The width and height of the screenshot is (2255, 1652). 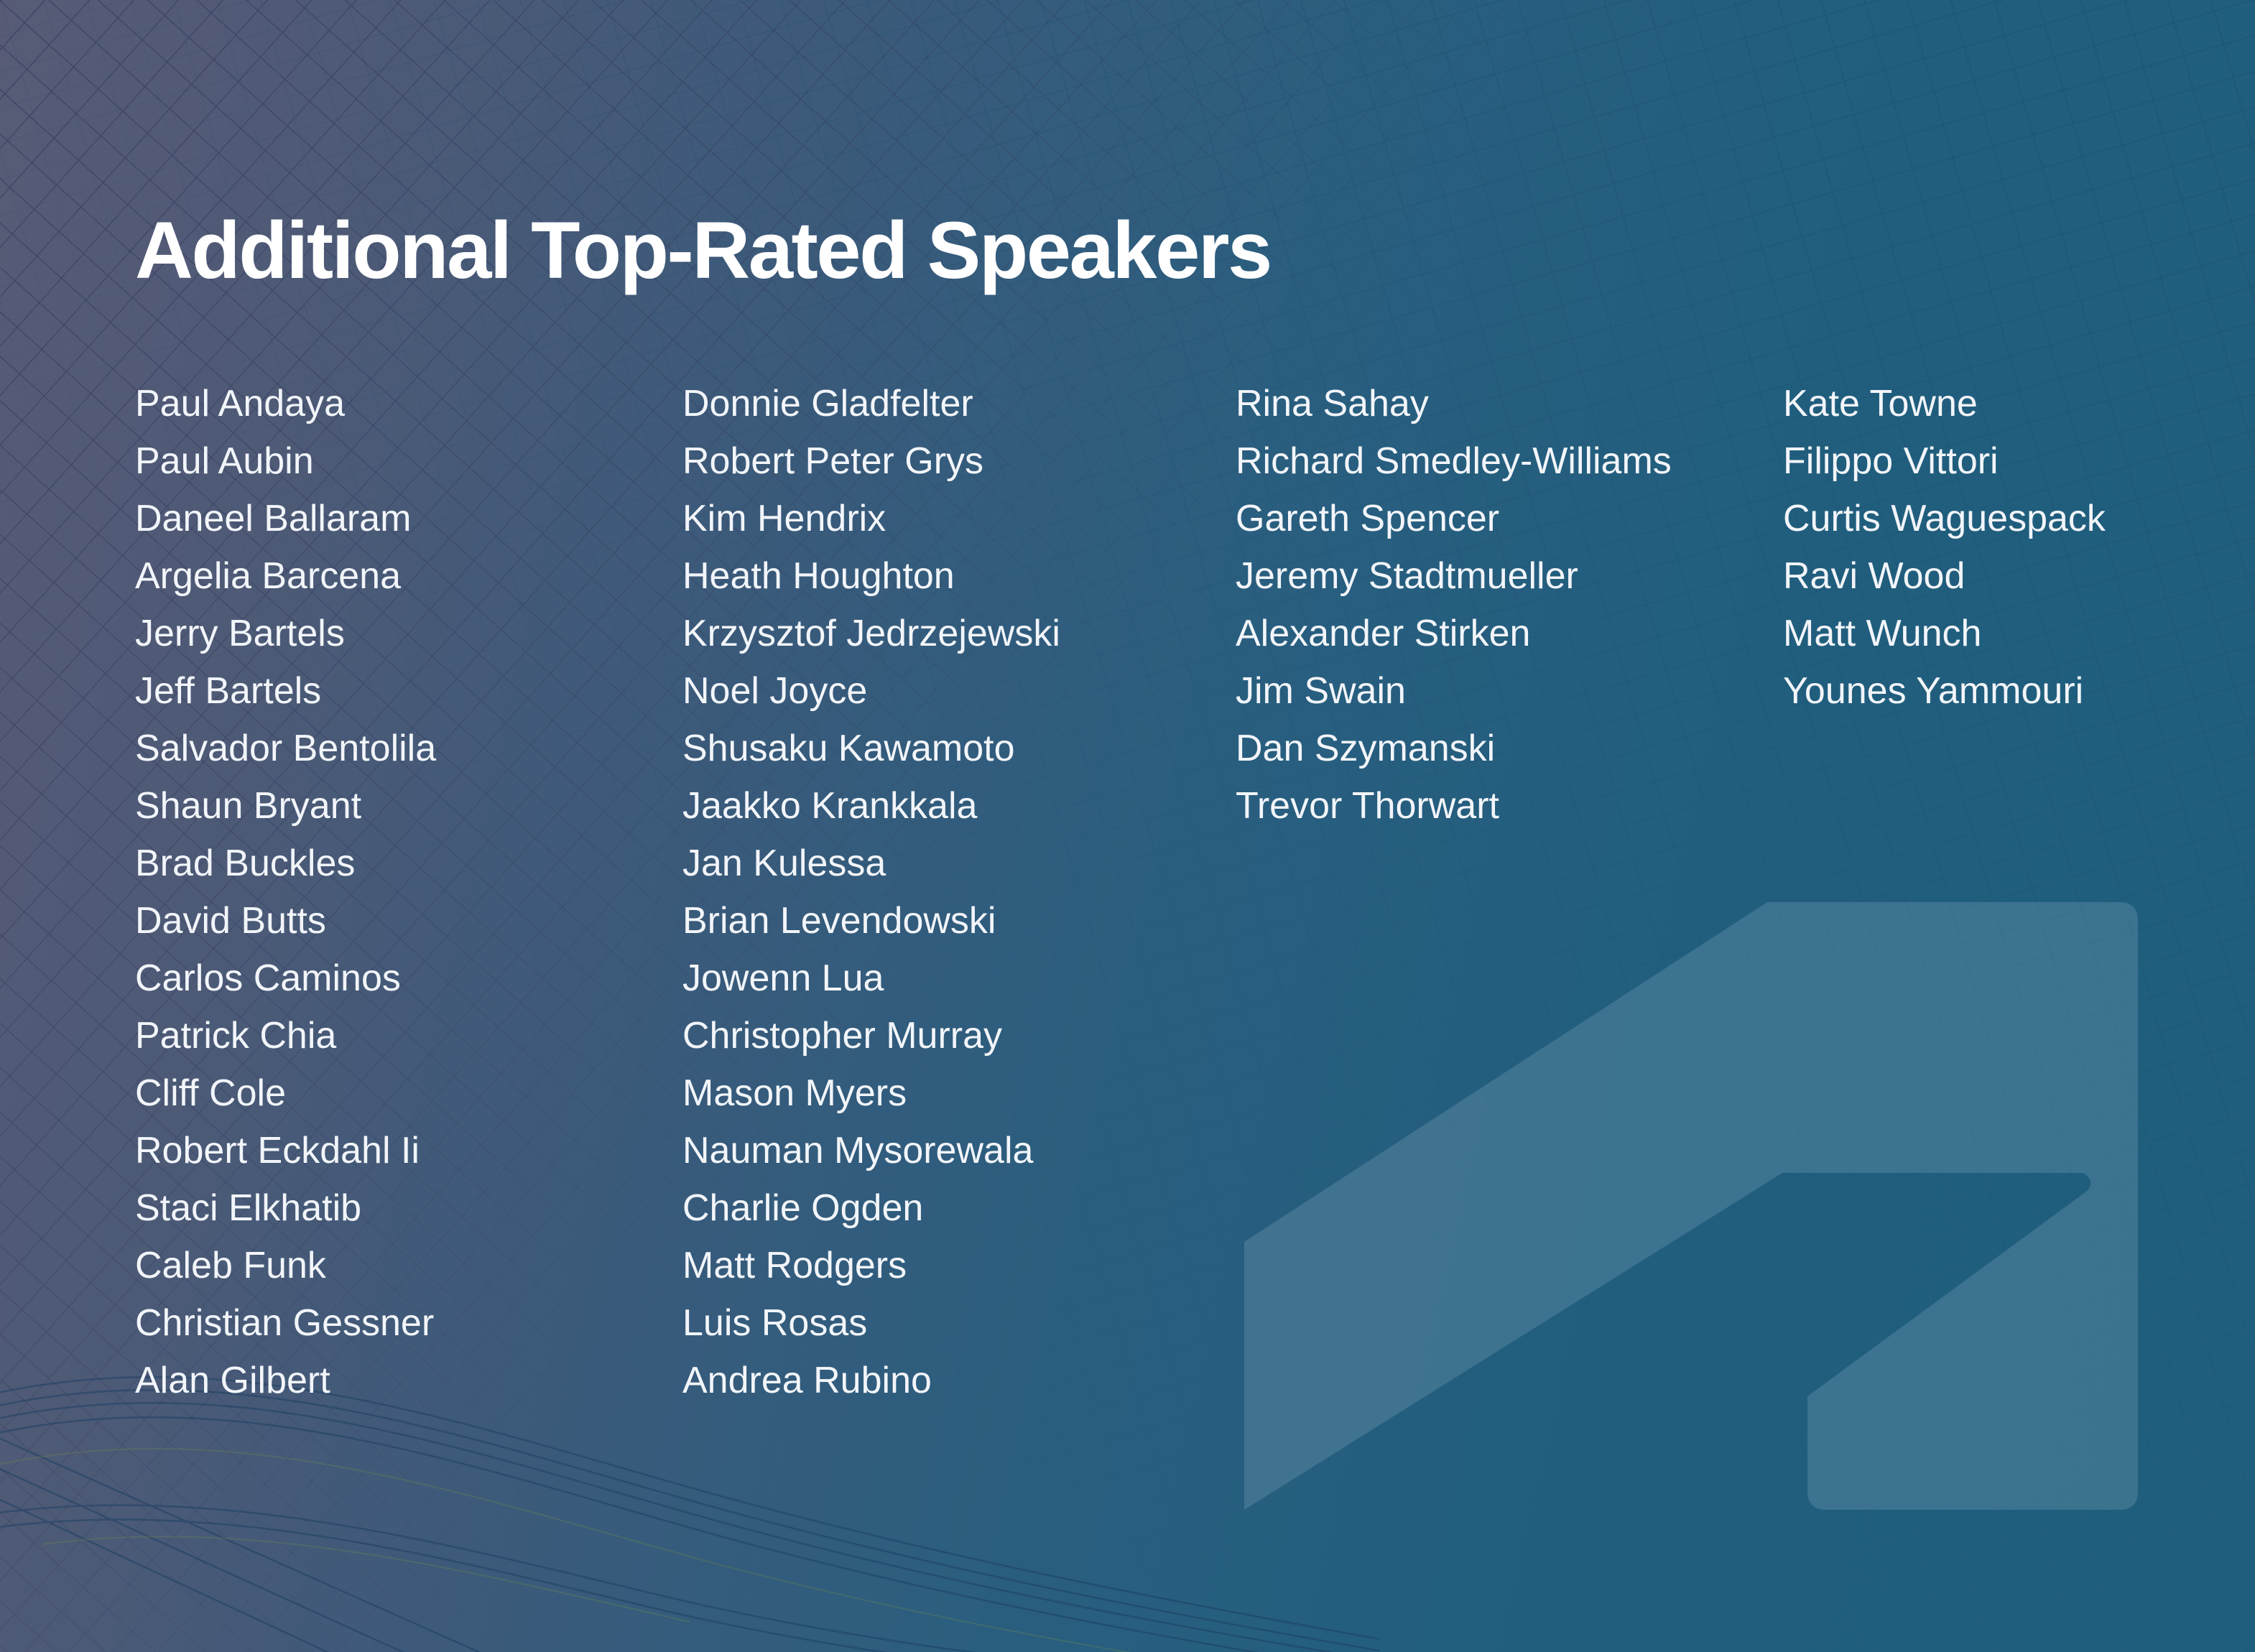 What do you see at coordinates (286, 749) in the screenshot?
I see `speaker-name: Salvador Bentolila` at bounding box center [286, 749].